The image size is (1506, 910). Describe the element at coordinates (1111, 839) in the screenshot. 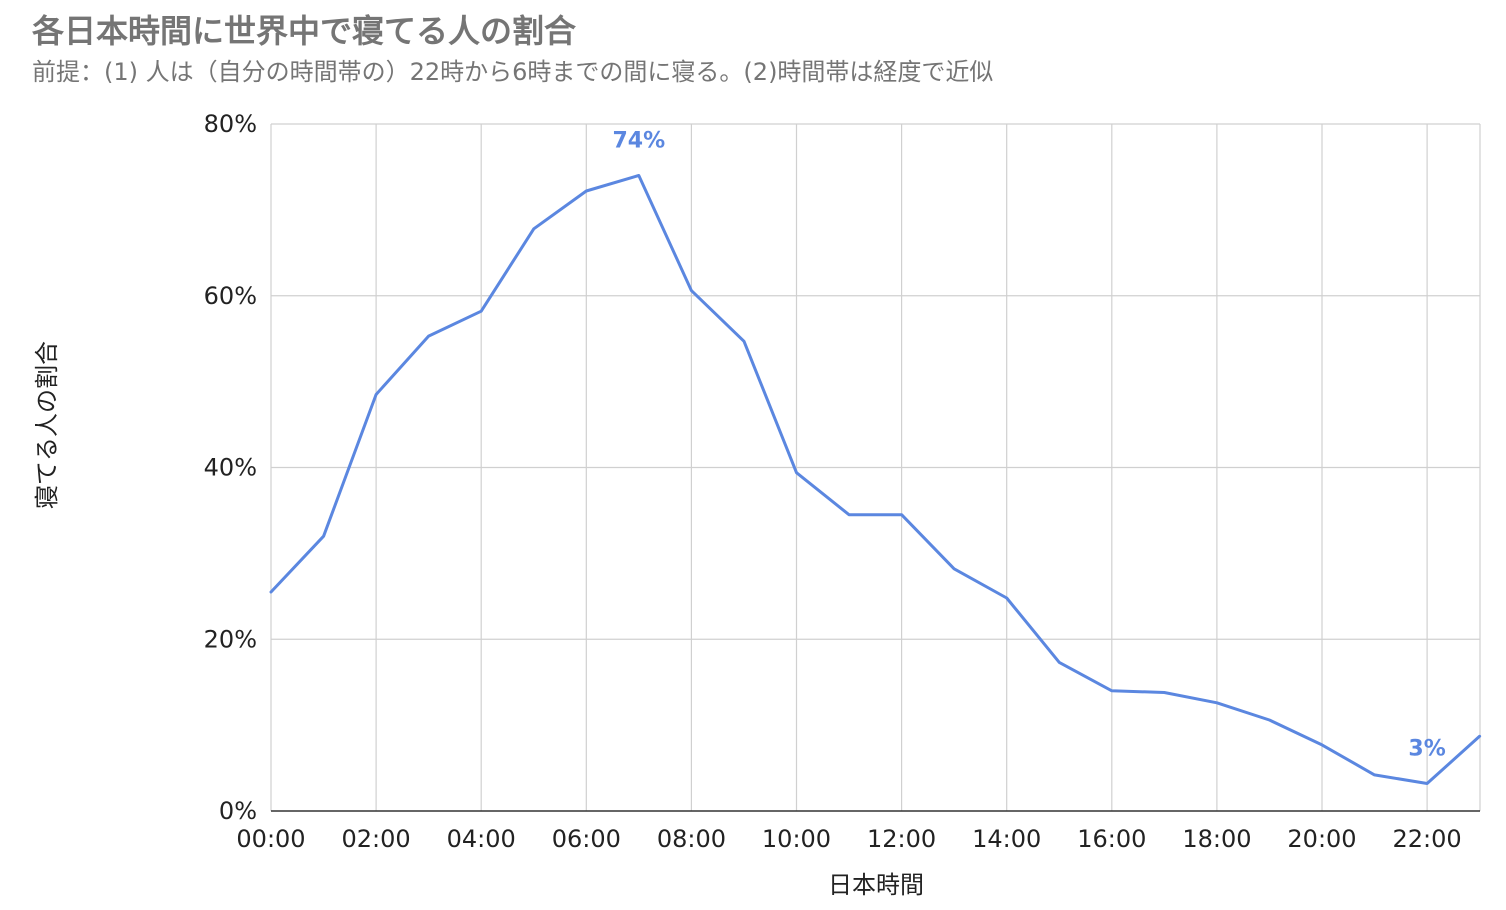

I see `x-tick-label: 16:00` at that location.